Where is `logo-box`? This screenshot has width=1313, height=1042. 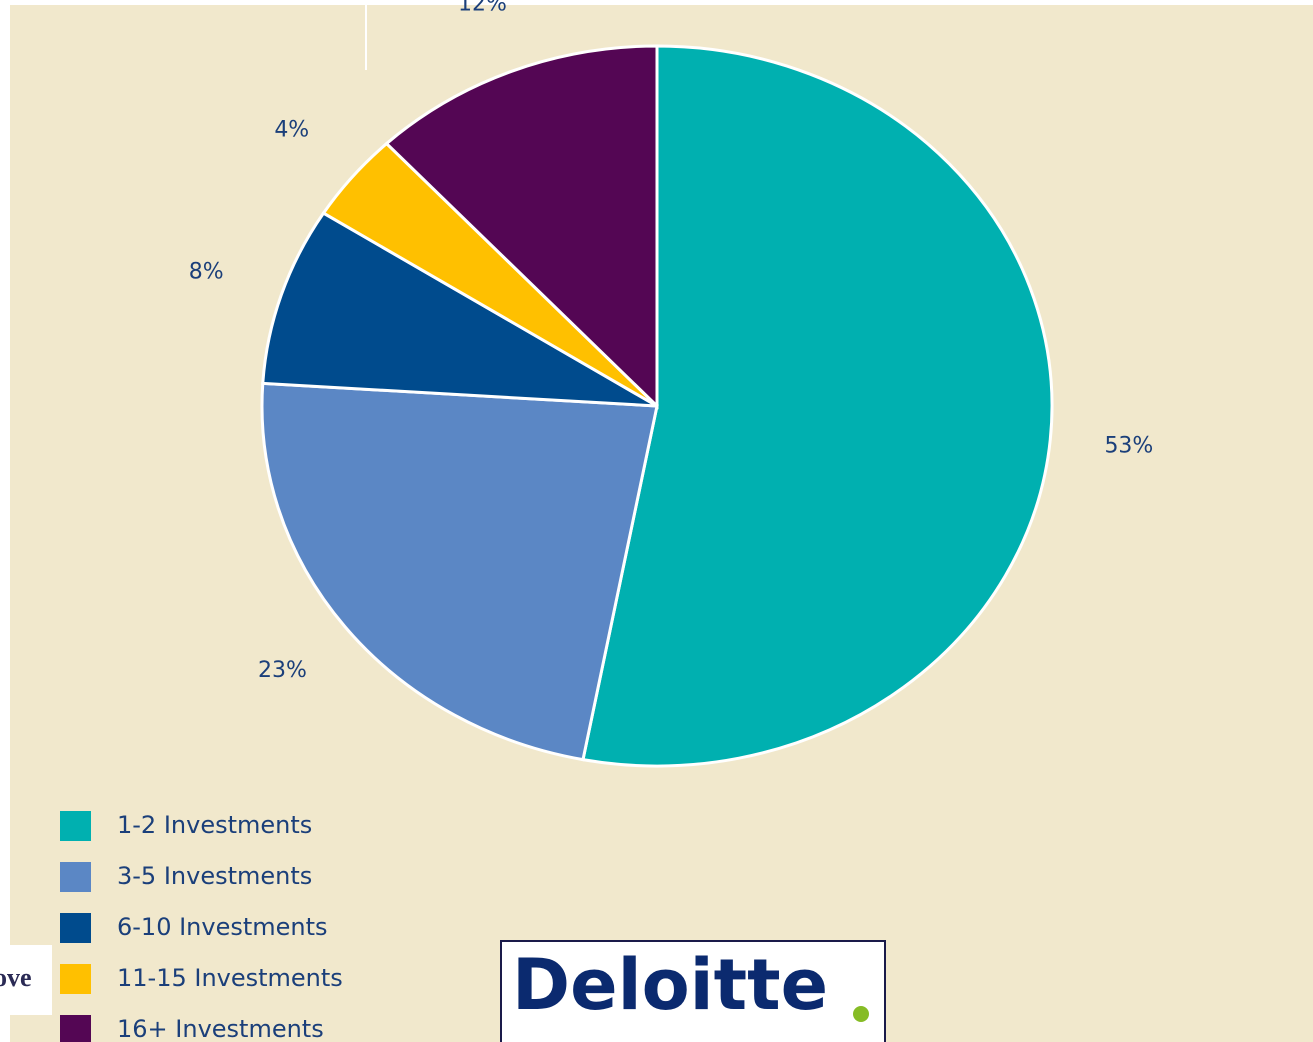 logo-box is located at coordinates (693, 991).